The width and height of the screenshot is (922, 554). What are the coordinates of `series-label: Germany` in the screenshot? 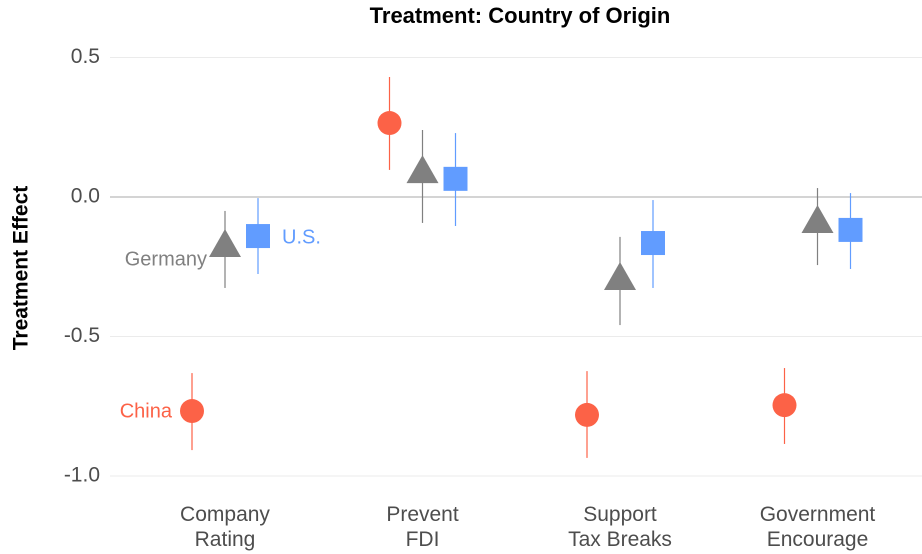 It's located at (166, 259).